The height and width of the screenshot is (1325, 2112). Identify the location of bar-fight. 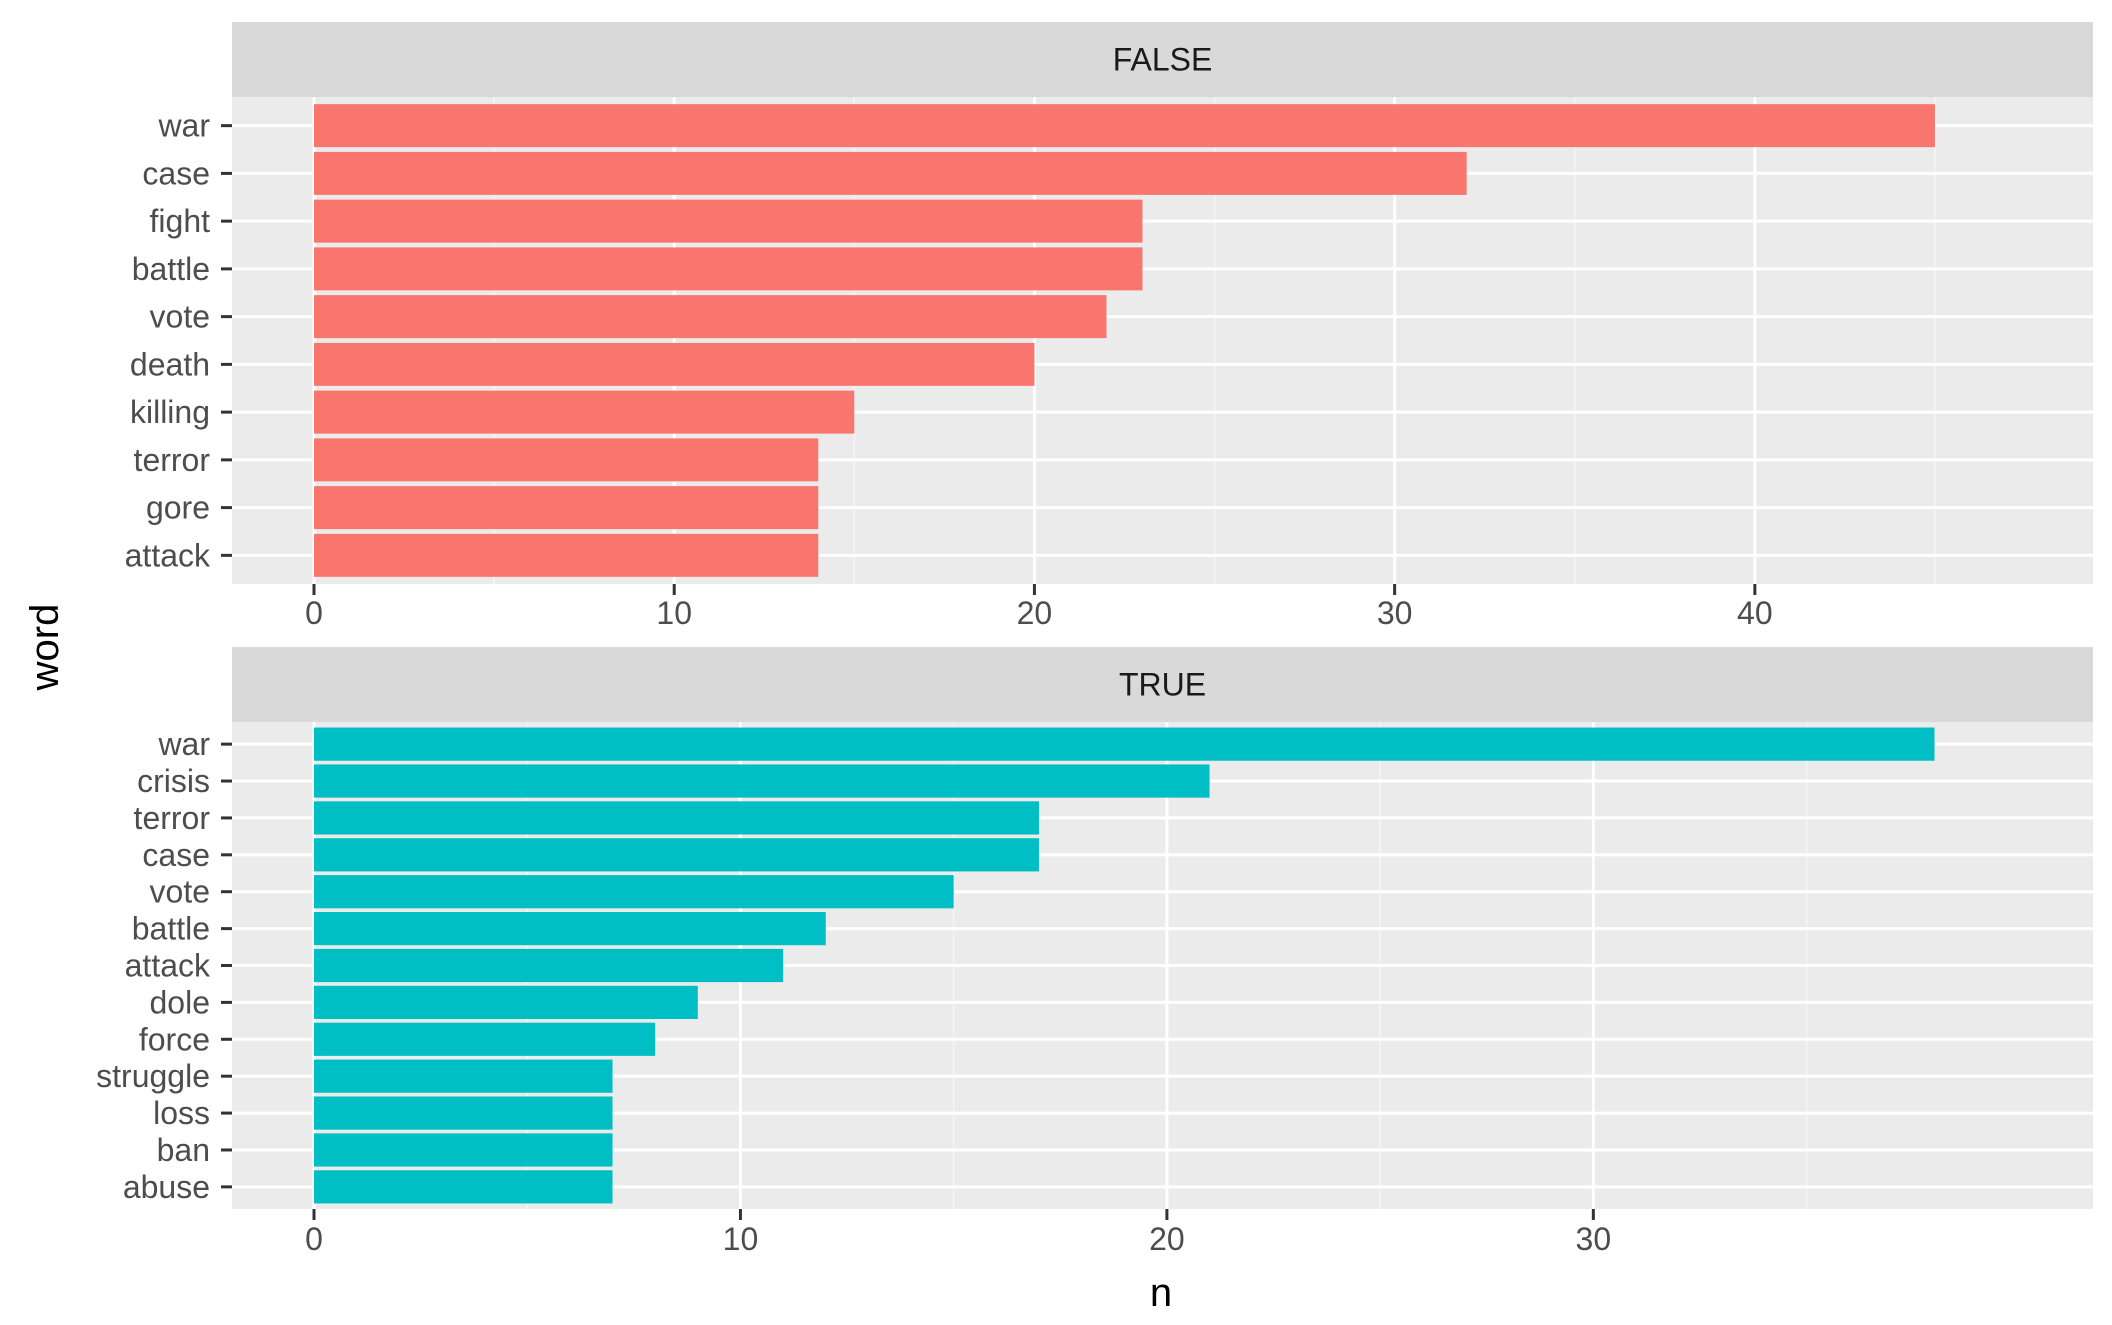
(728, 221).